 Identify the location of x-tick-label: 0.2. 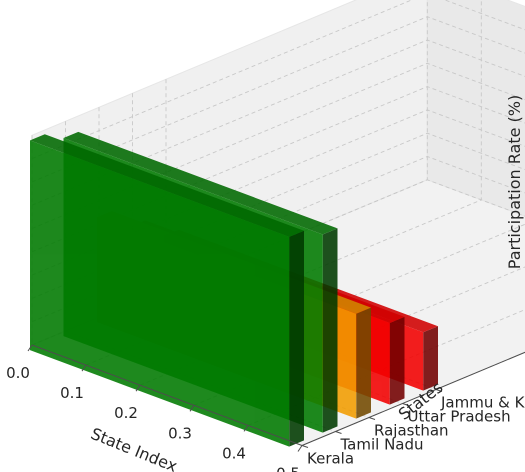
(126, 413).